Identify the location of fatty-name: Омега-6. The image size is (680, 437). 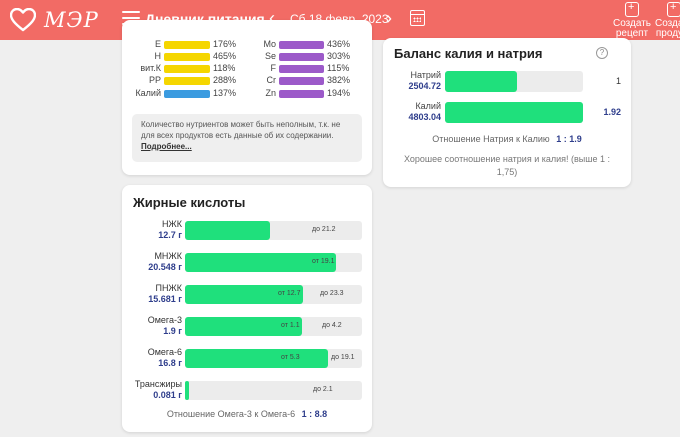
(164, 352).